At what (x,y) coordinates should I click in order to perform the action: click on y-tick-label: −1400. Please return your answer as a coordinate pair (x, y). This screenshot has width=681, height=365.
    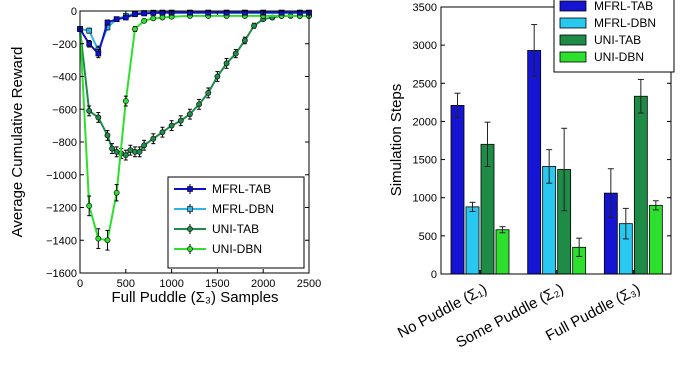
    Looking at the image, I should click on (61, 241).